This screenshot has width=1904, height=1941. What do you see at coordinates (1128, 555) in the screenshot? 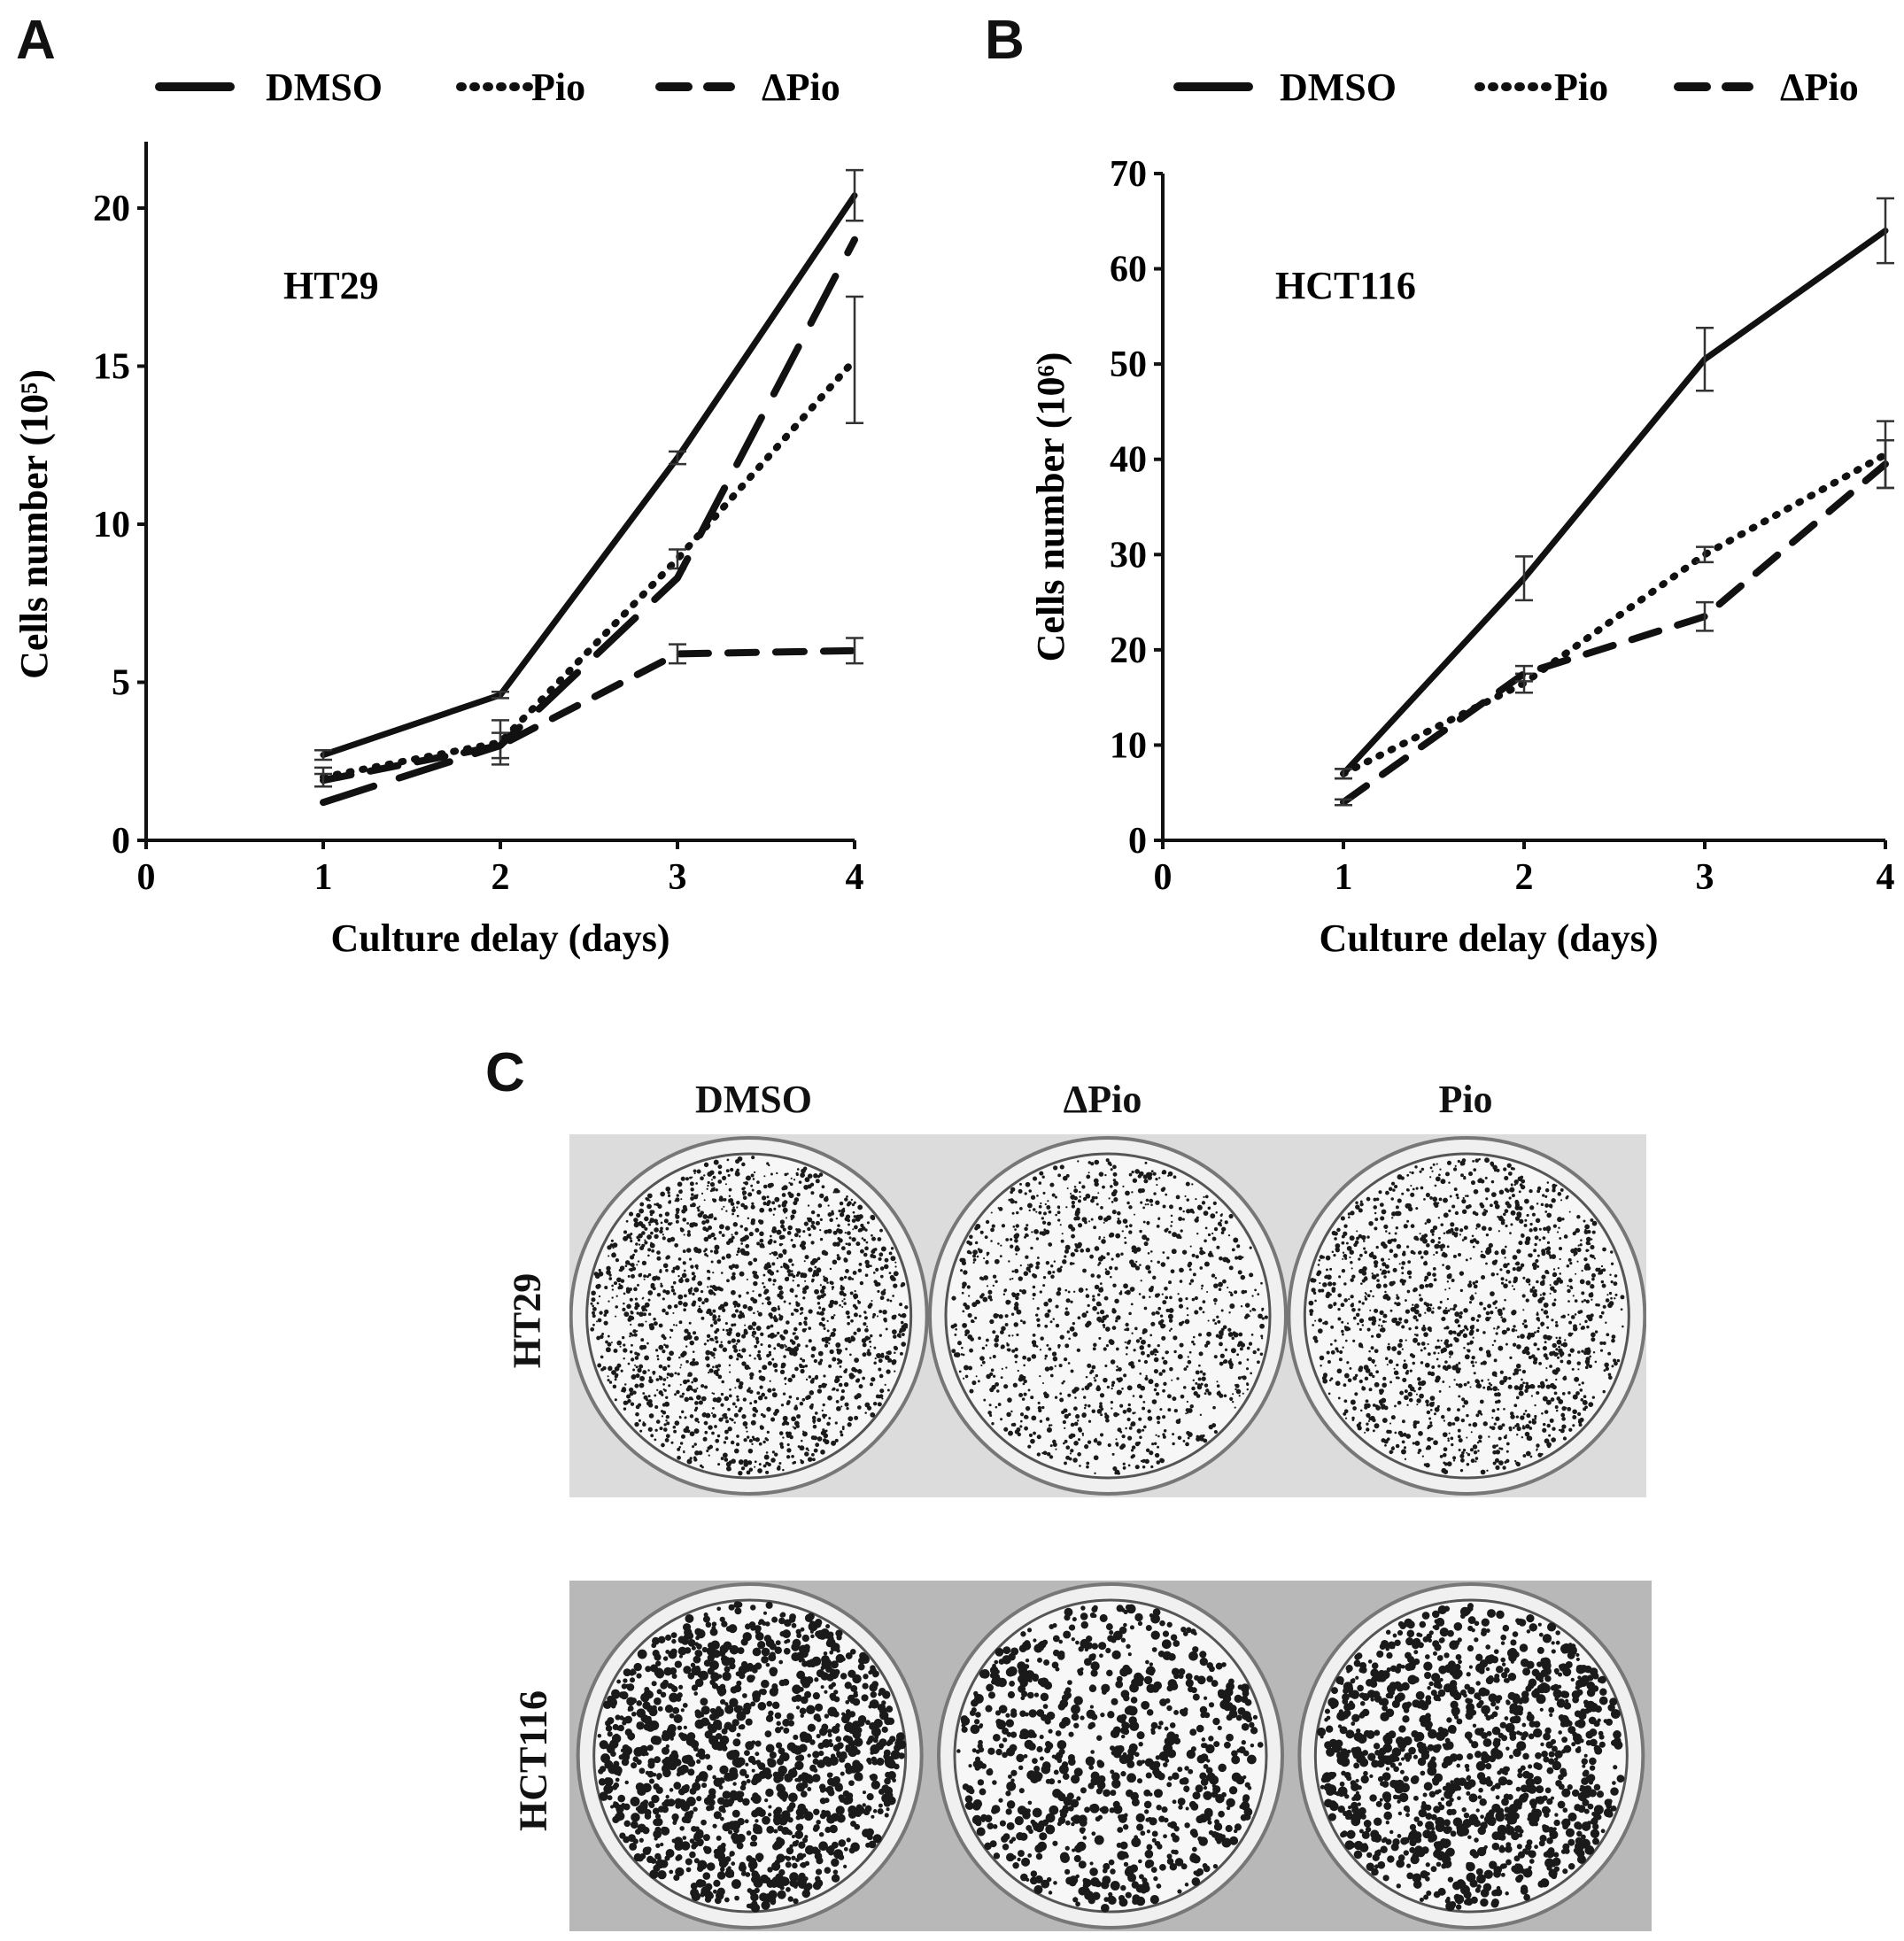
I see `y-tick-label: 30` at bounding box center [1128, 555].